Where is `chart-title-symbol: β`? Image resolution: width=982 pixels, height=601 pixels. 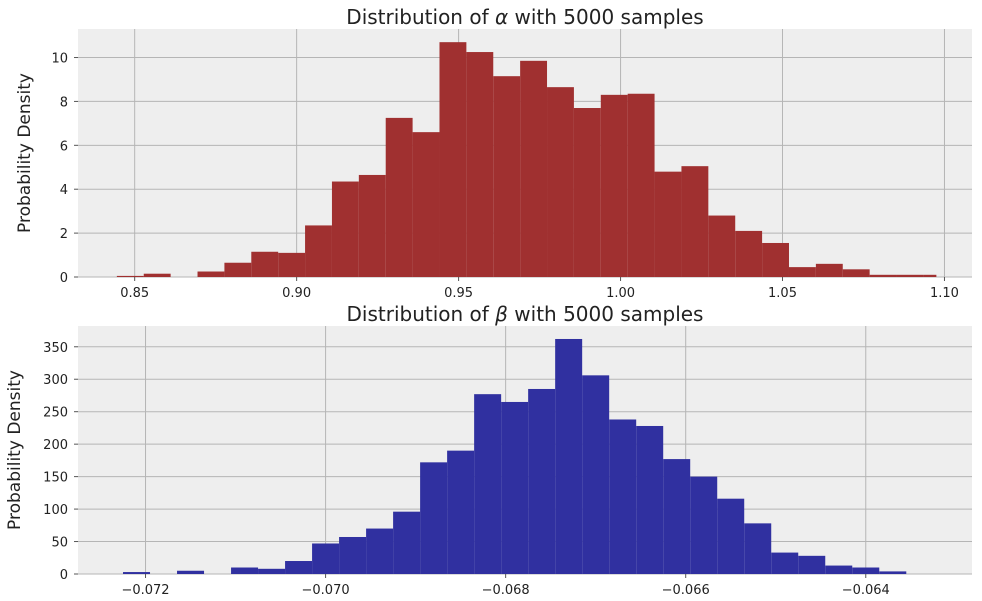 chart-title-symbol: β is located at coordinates (501, 314).